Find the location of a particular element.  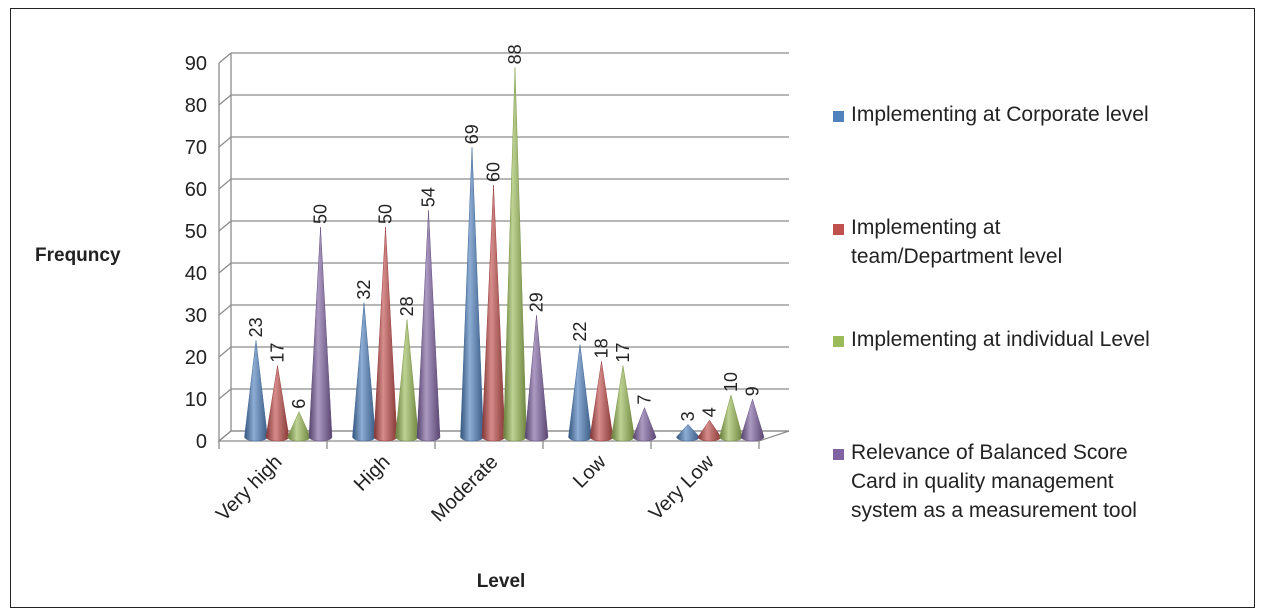

data-label: 6 is located at coordinates (299, 404).